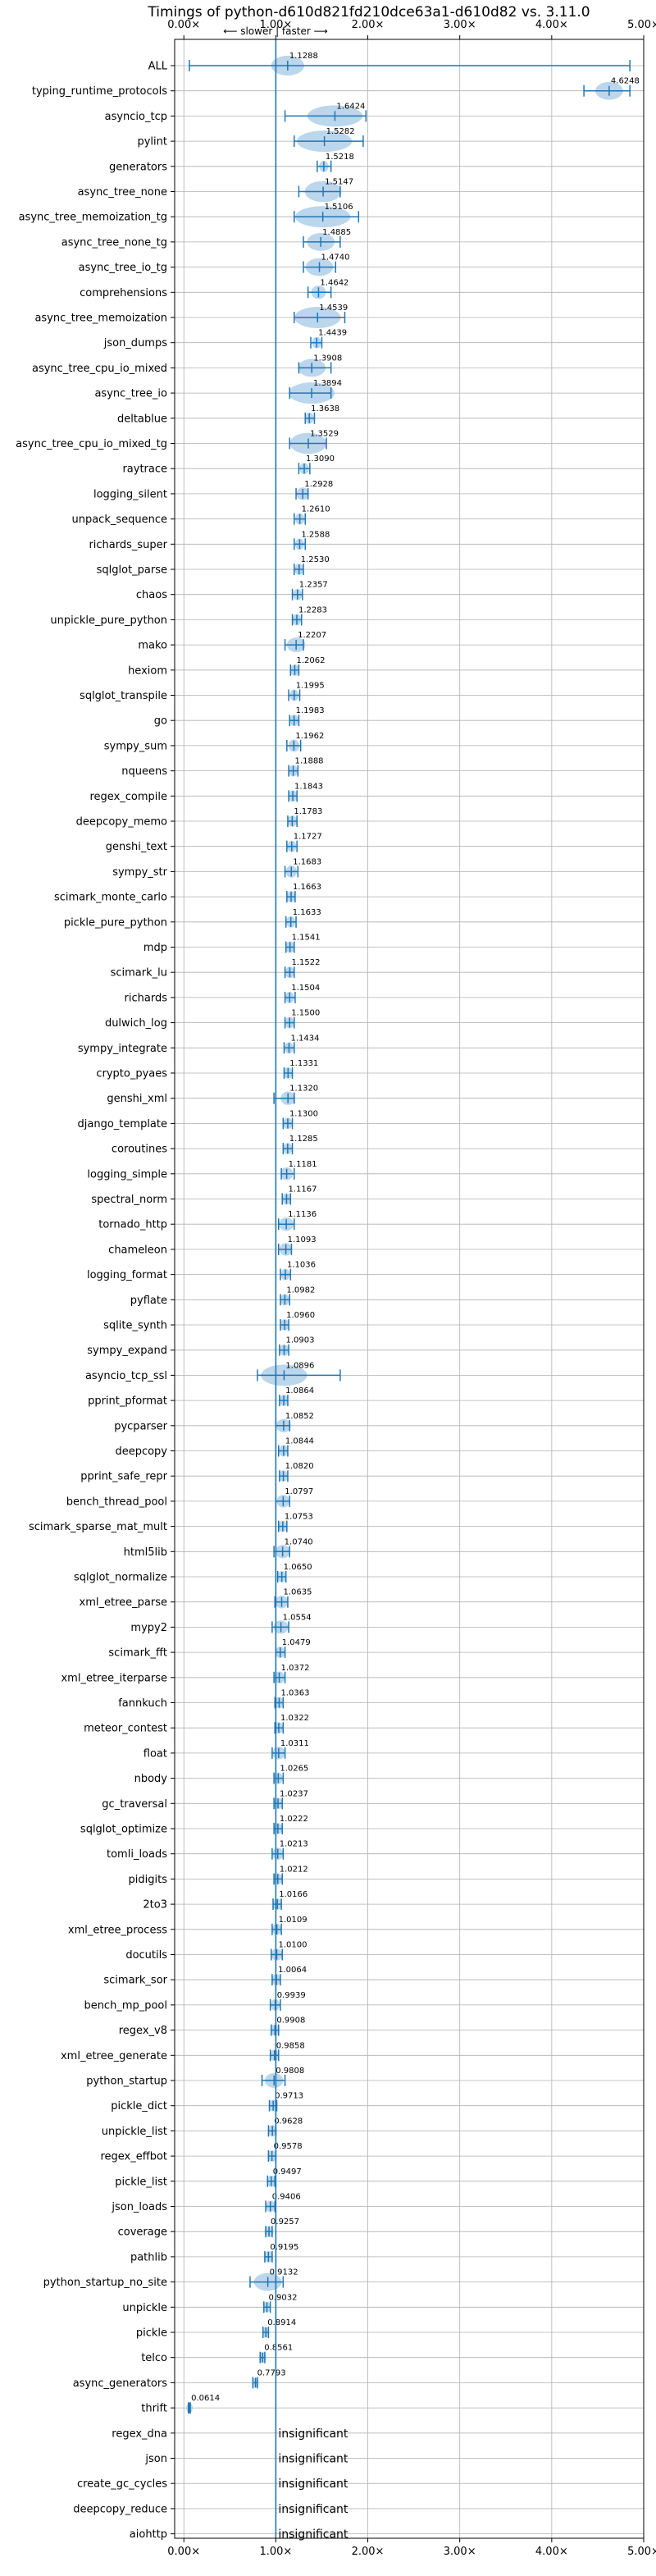 This screenshot has width=656, height=2576. What do you see at coordinates (154, 2409) in the screenshot?
I see `benchmark-label: thrift` at bounding box center [154, 2409].